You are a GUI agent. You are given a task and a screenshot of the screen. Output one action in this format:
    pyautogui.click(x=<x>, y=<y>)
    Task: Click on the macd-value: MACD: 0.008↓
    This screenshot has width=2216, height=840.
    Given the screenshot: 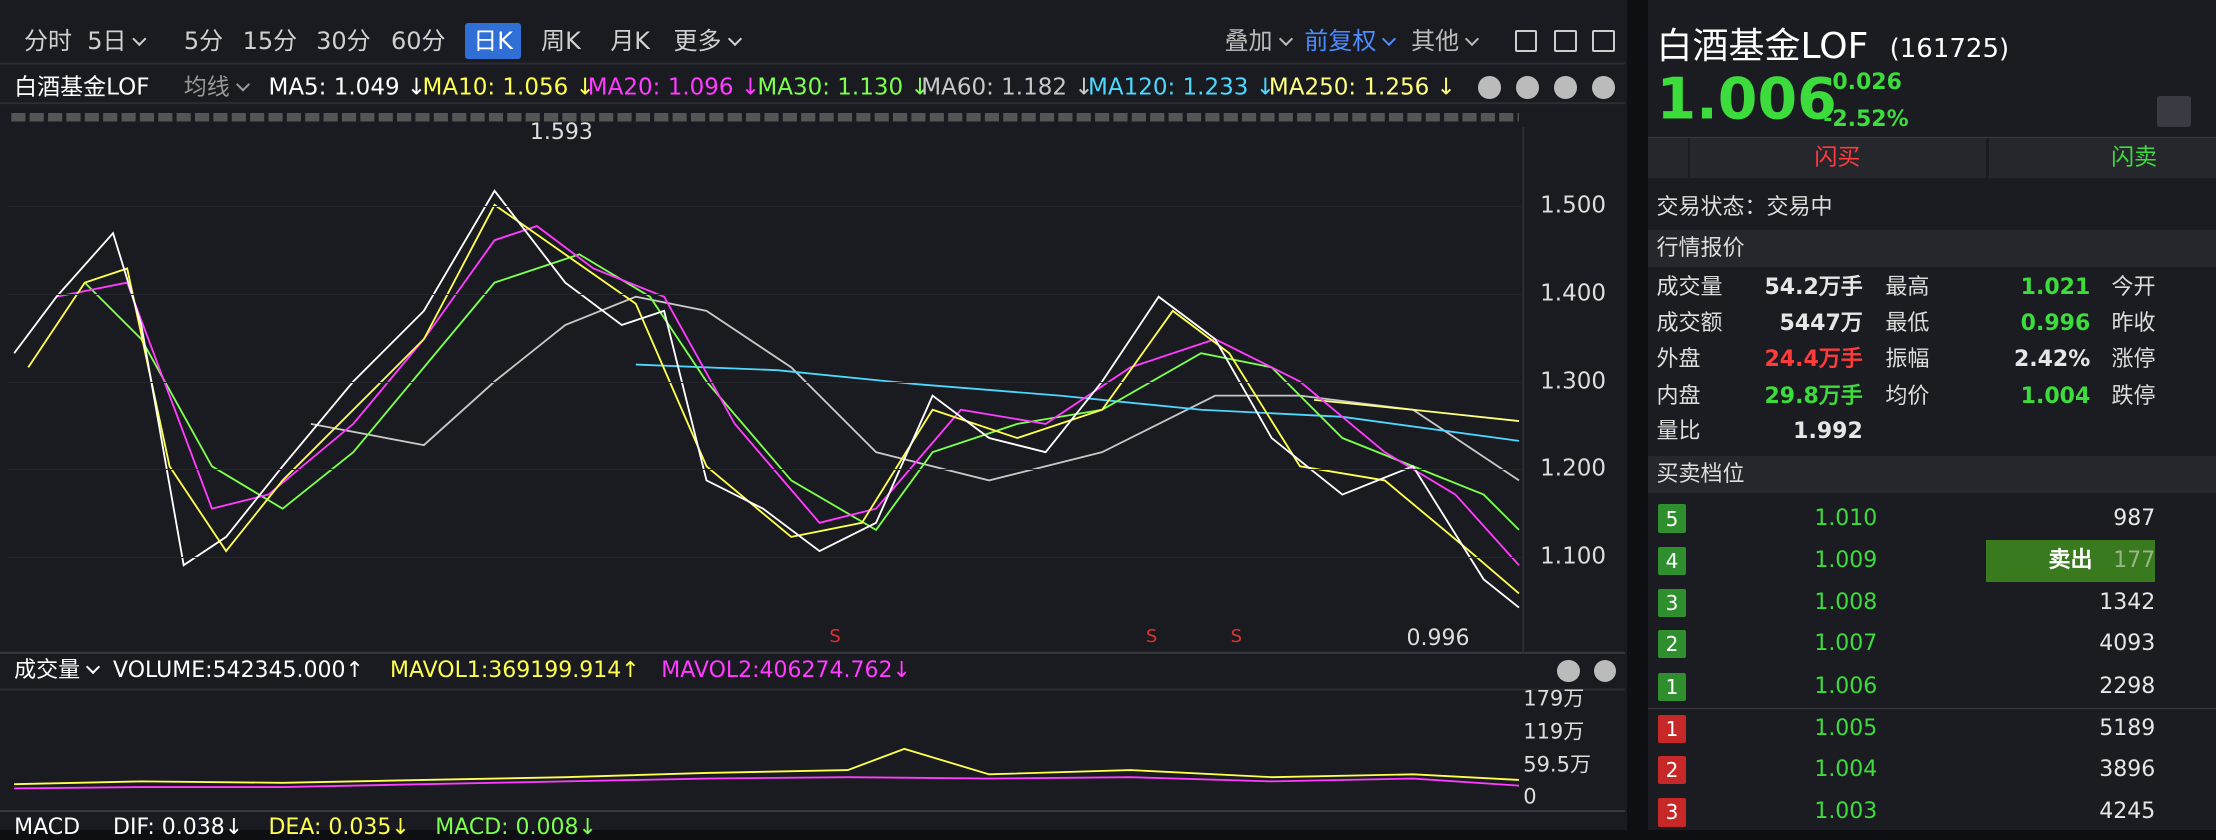 What is the action you would take?
    pyautogui.click(x=516, y=827)
    